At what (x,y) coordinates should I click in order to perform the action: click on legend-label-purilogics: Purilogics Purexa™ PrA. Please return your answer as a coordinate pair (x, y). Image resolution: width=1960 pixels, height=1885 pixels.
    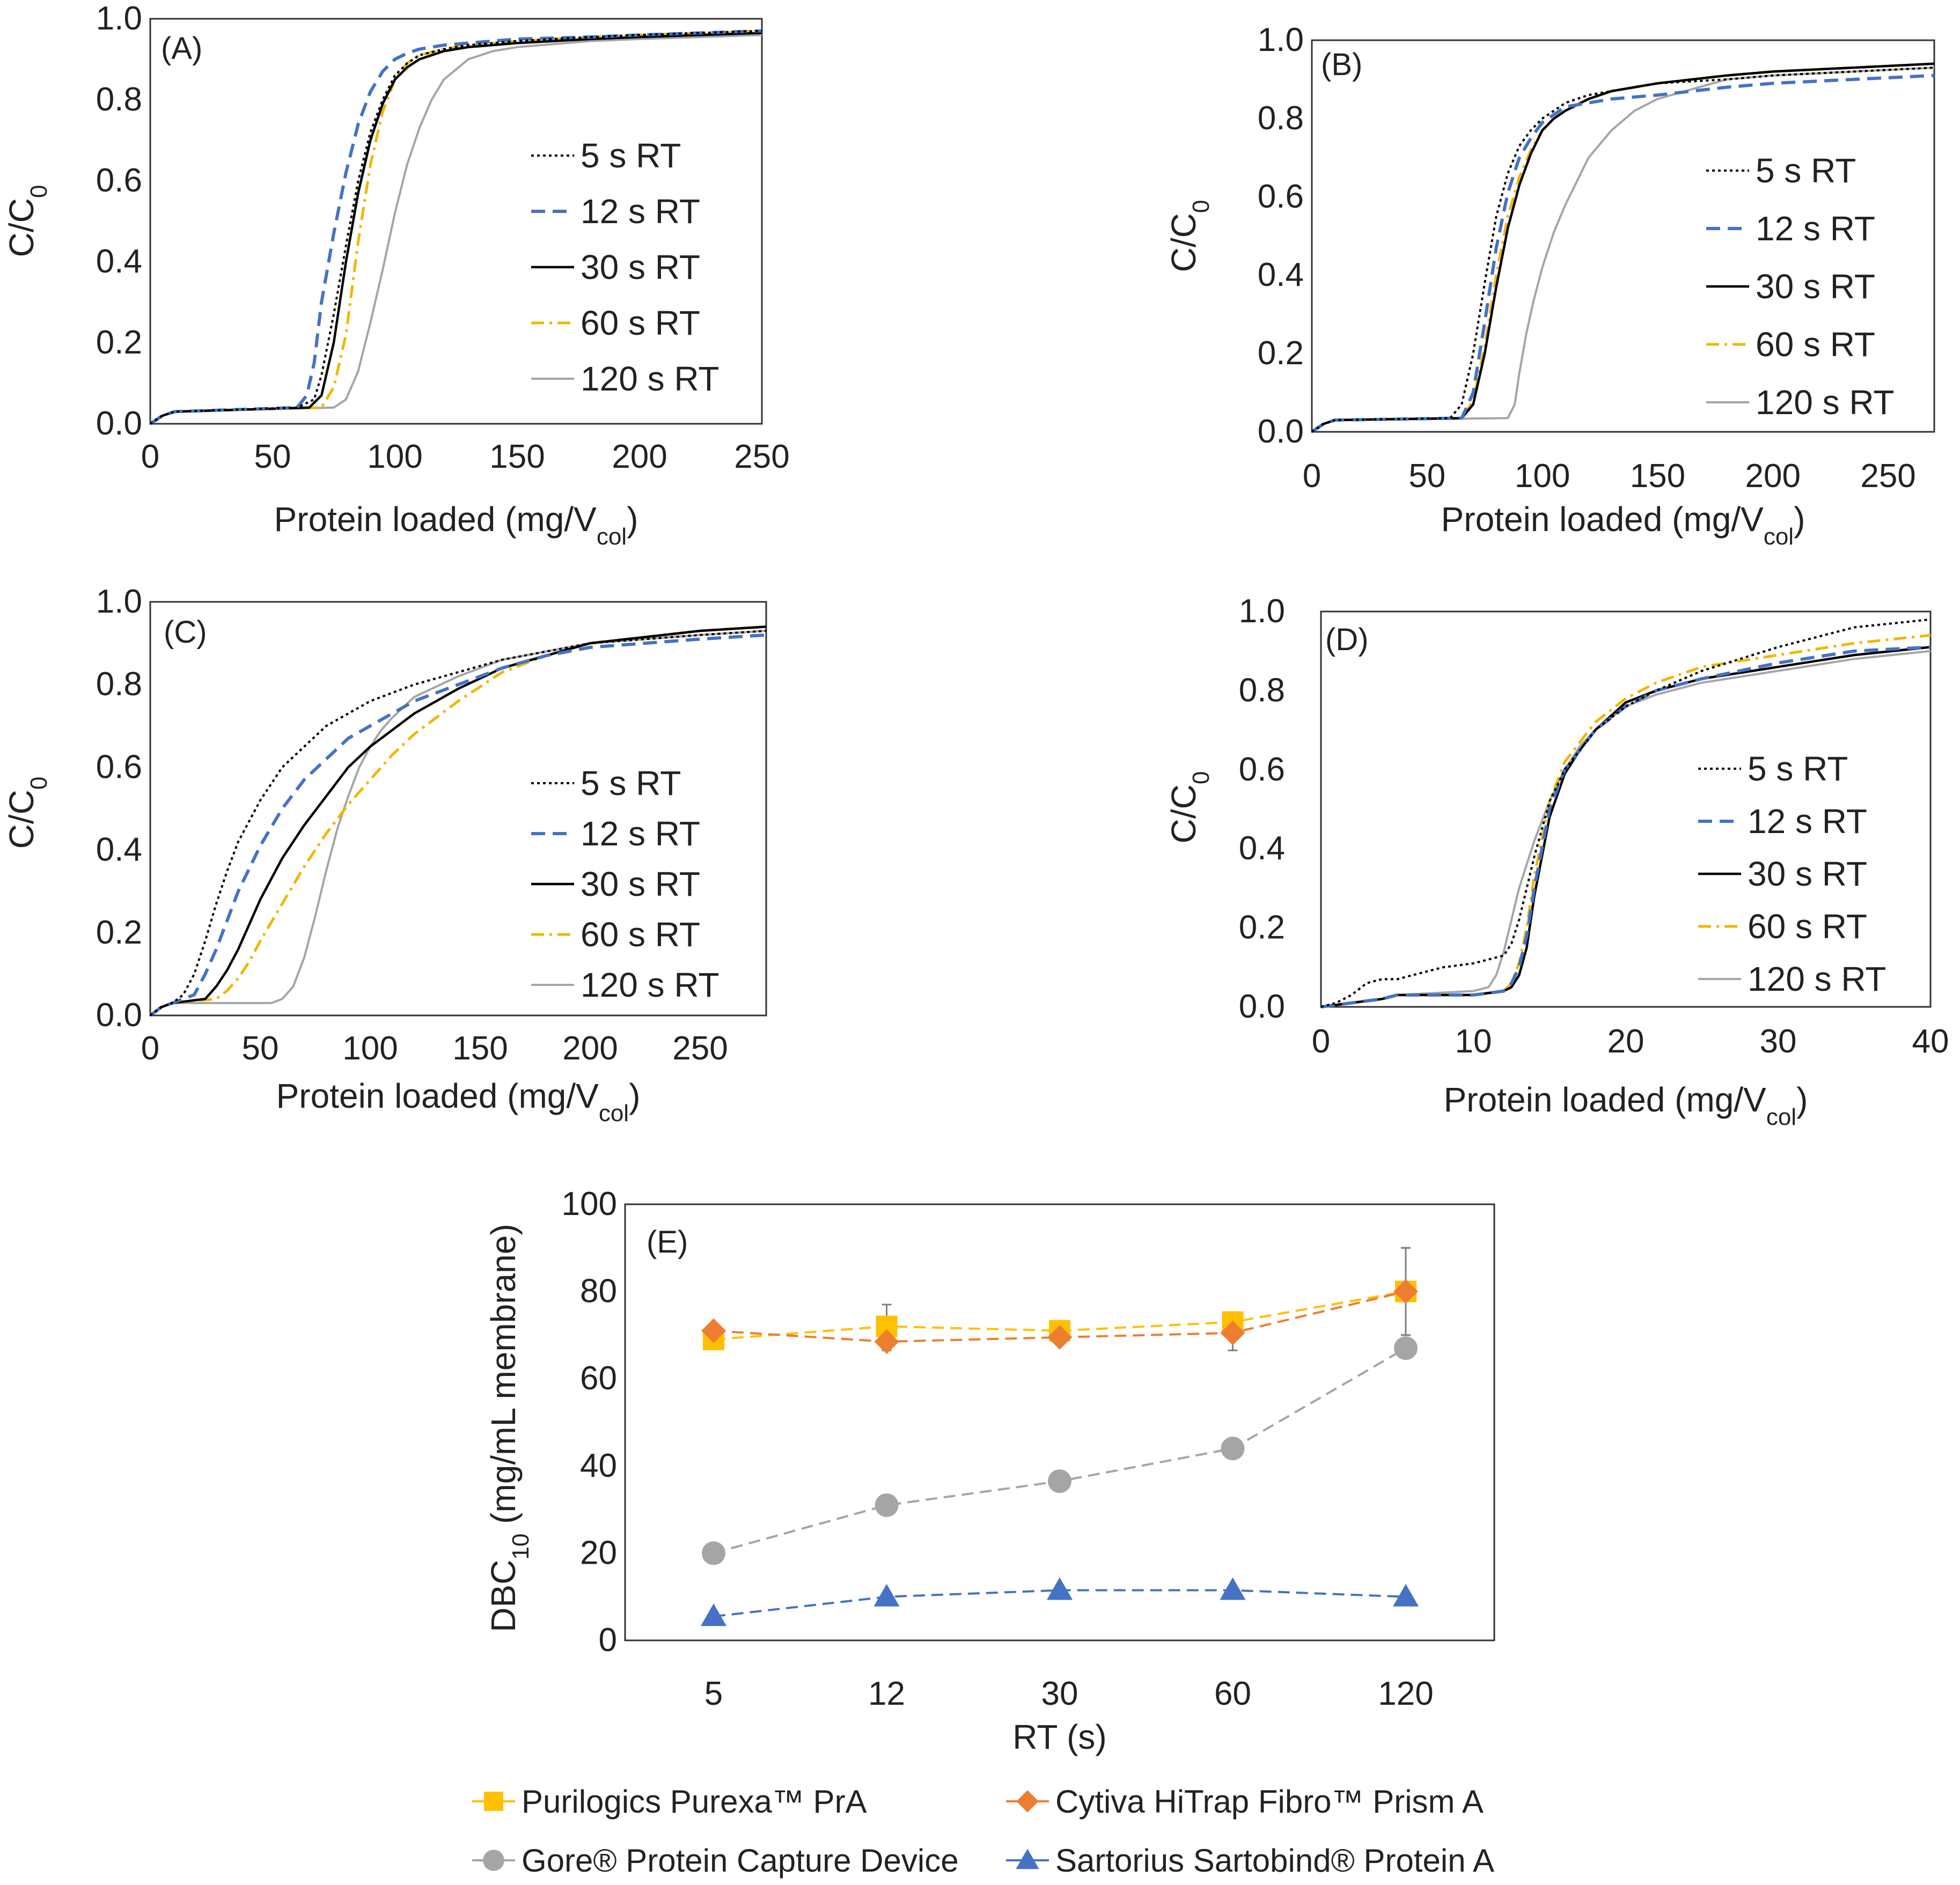
    Looking at the image, I should click on (694, 1802).